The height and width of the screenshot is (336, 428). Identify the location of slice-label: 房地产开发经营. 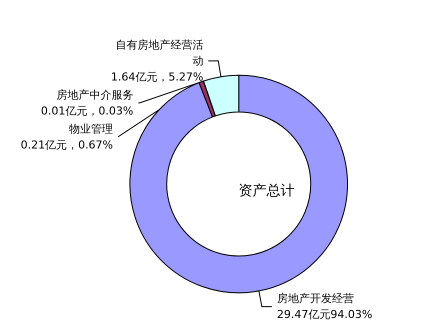
(315, 299).